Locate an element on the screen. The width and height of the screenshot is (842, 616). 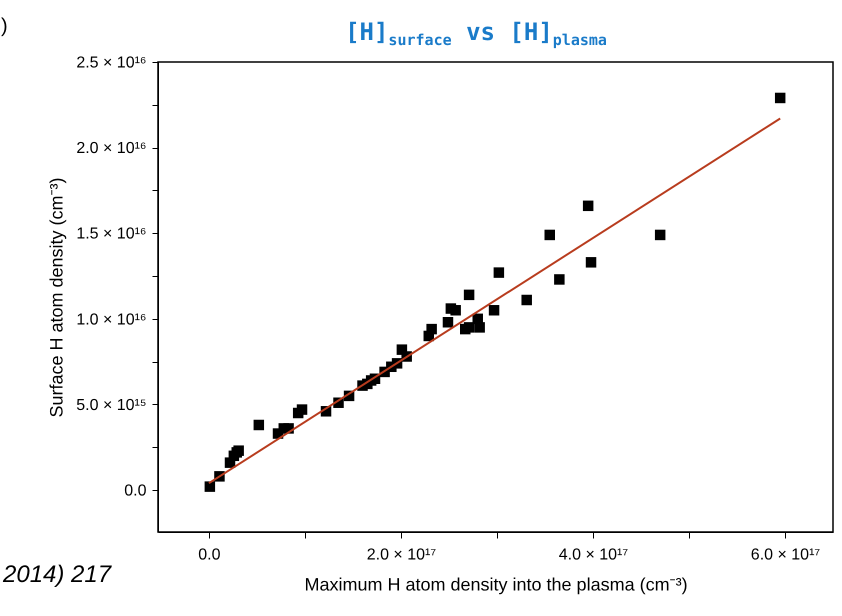
x-tick-label: 2.0 × 10¹⁷ is located at coordinates (401, 555).